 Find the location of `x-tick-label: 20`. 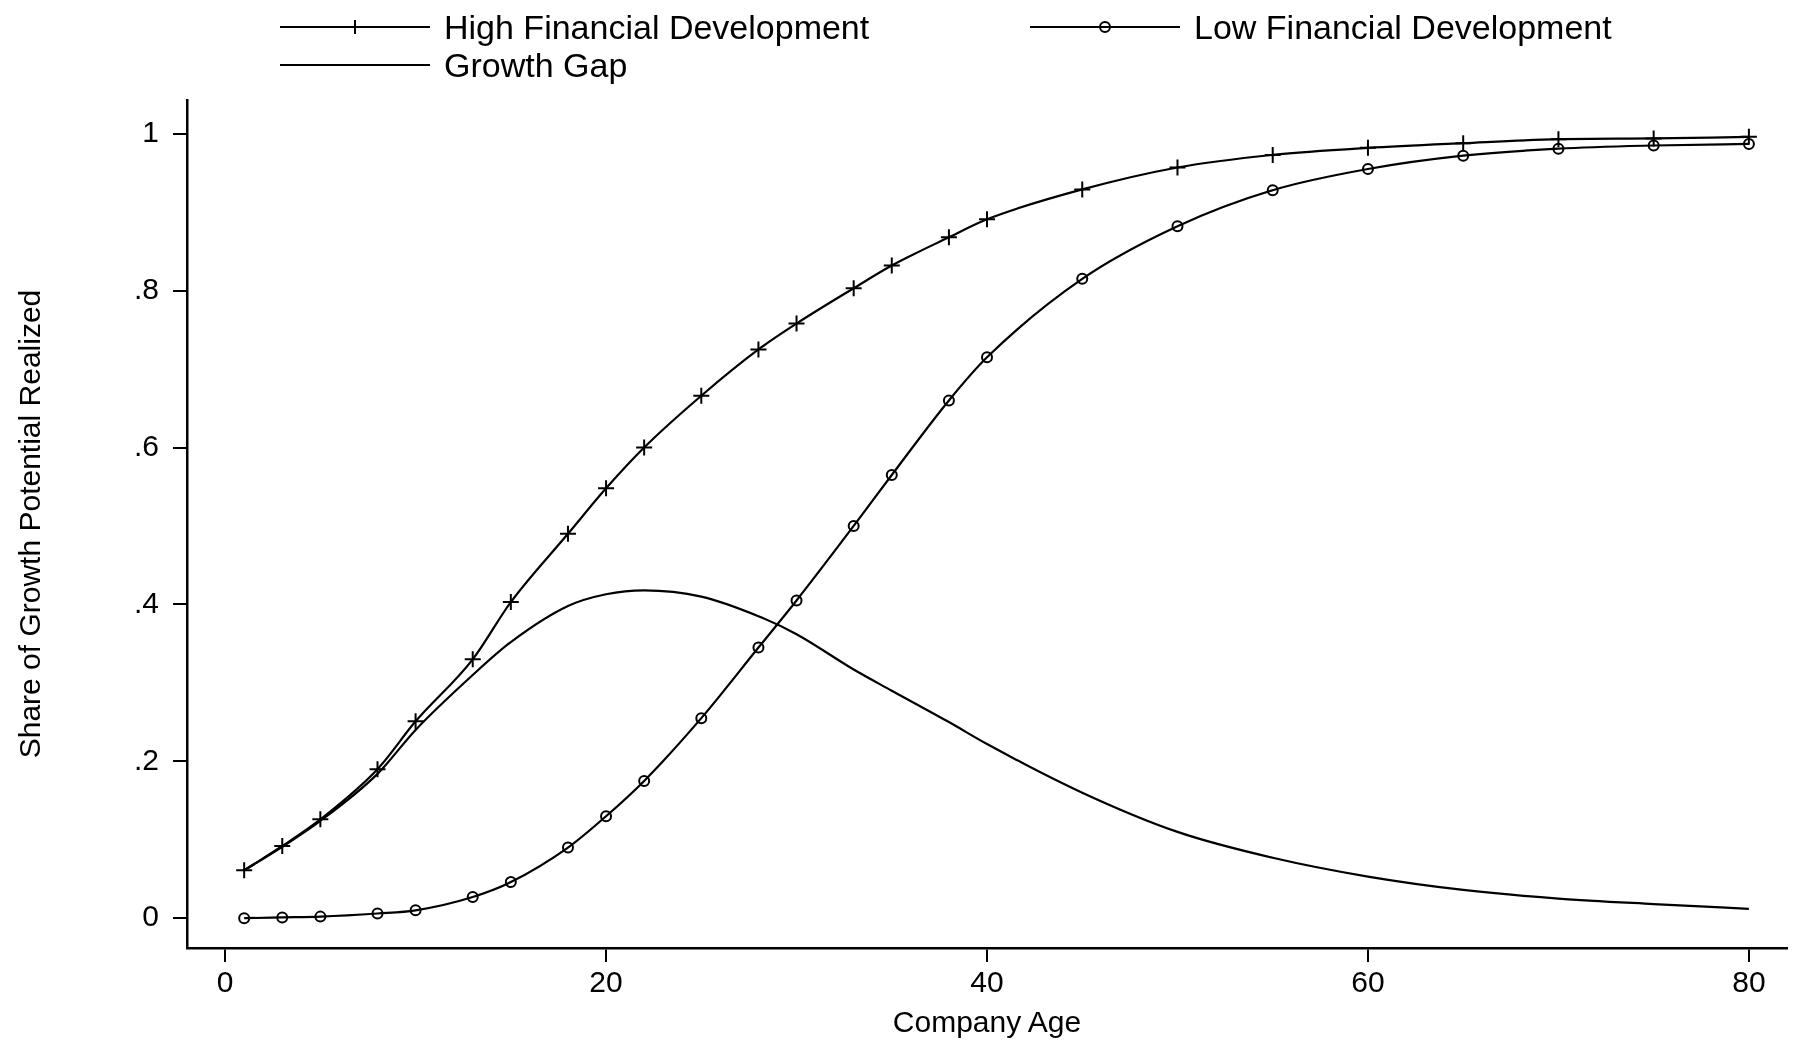

x-tick-label: 20 is located at coordinates (606, 982).